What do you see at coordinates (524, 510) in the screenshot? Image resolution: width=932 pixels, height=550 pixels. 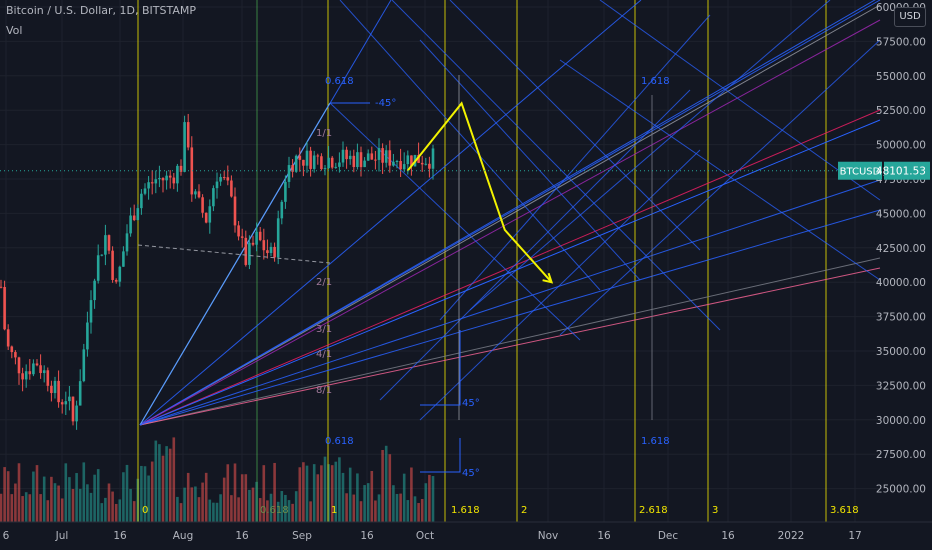 I see `fib-time-label: 2` at bounding box center [524, 510].